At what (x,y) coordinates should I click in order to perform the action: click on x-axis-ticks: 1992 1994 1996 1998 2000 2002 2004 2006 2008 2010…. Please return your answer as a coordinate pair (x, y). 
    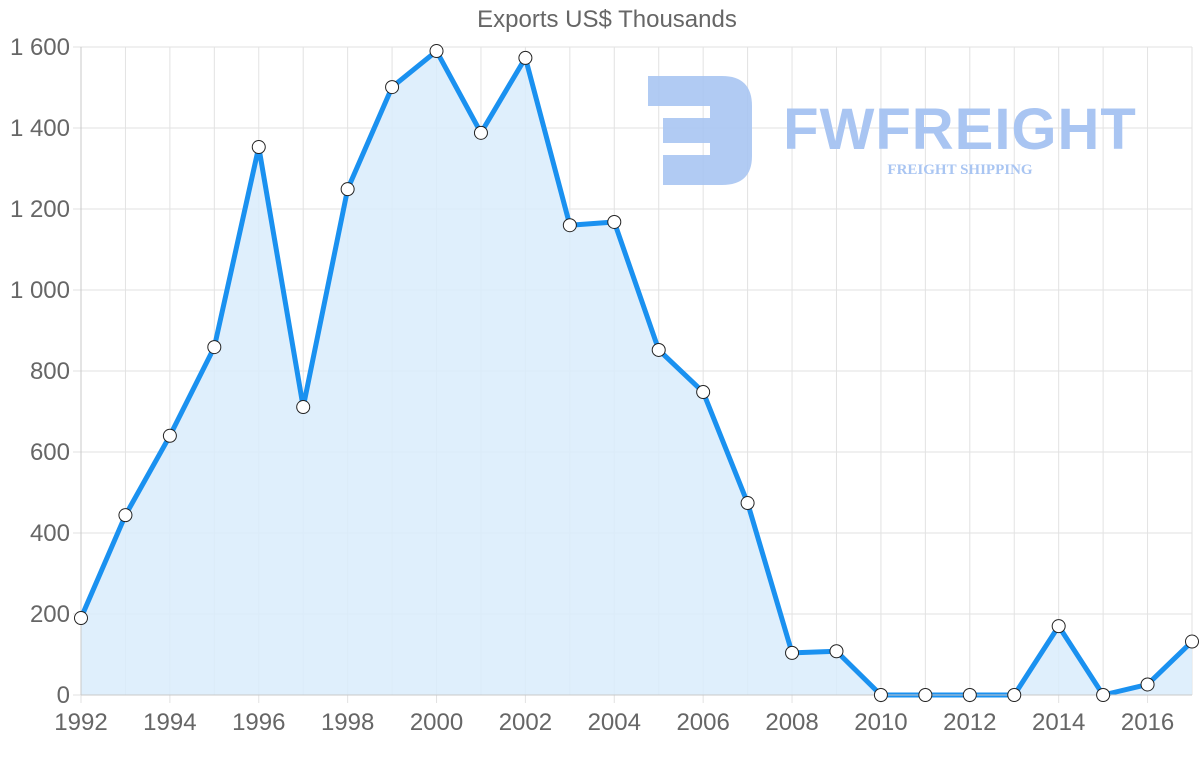
    Looking at the image, I should click on (614, 722).